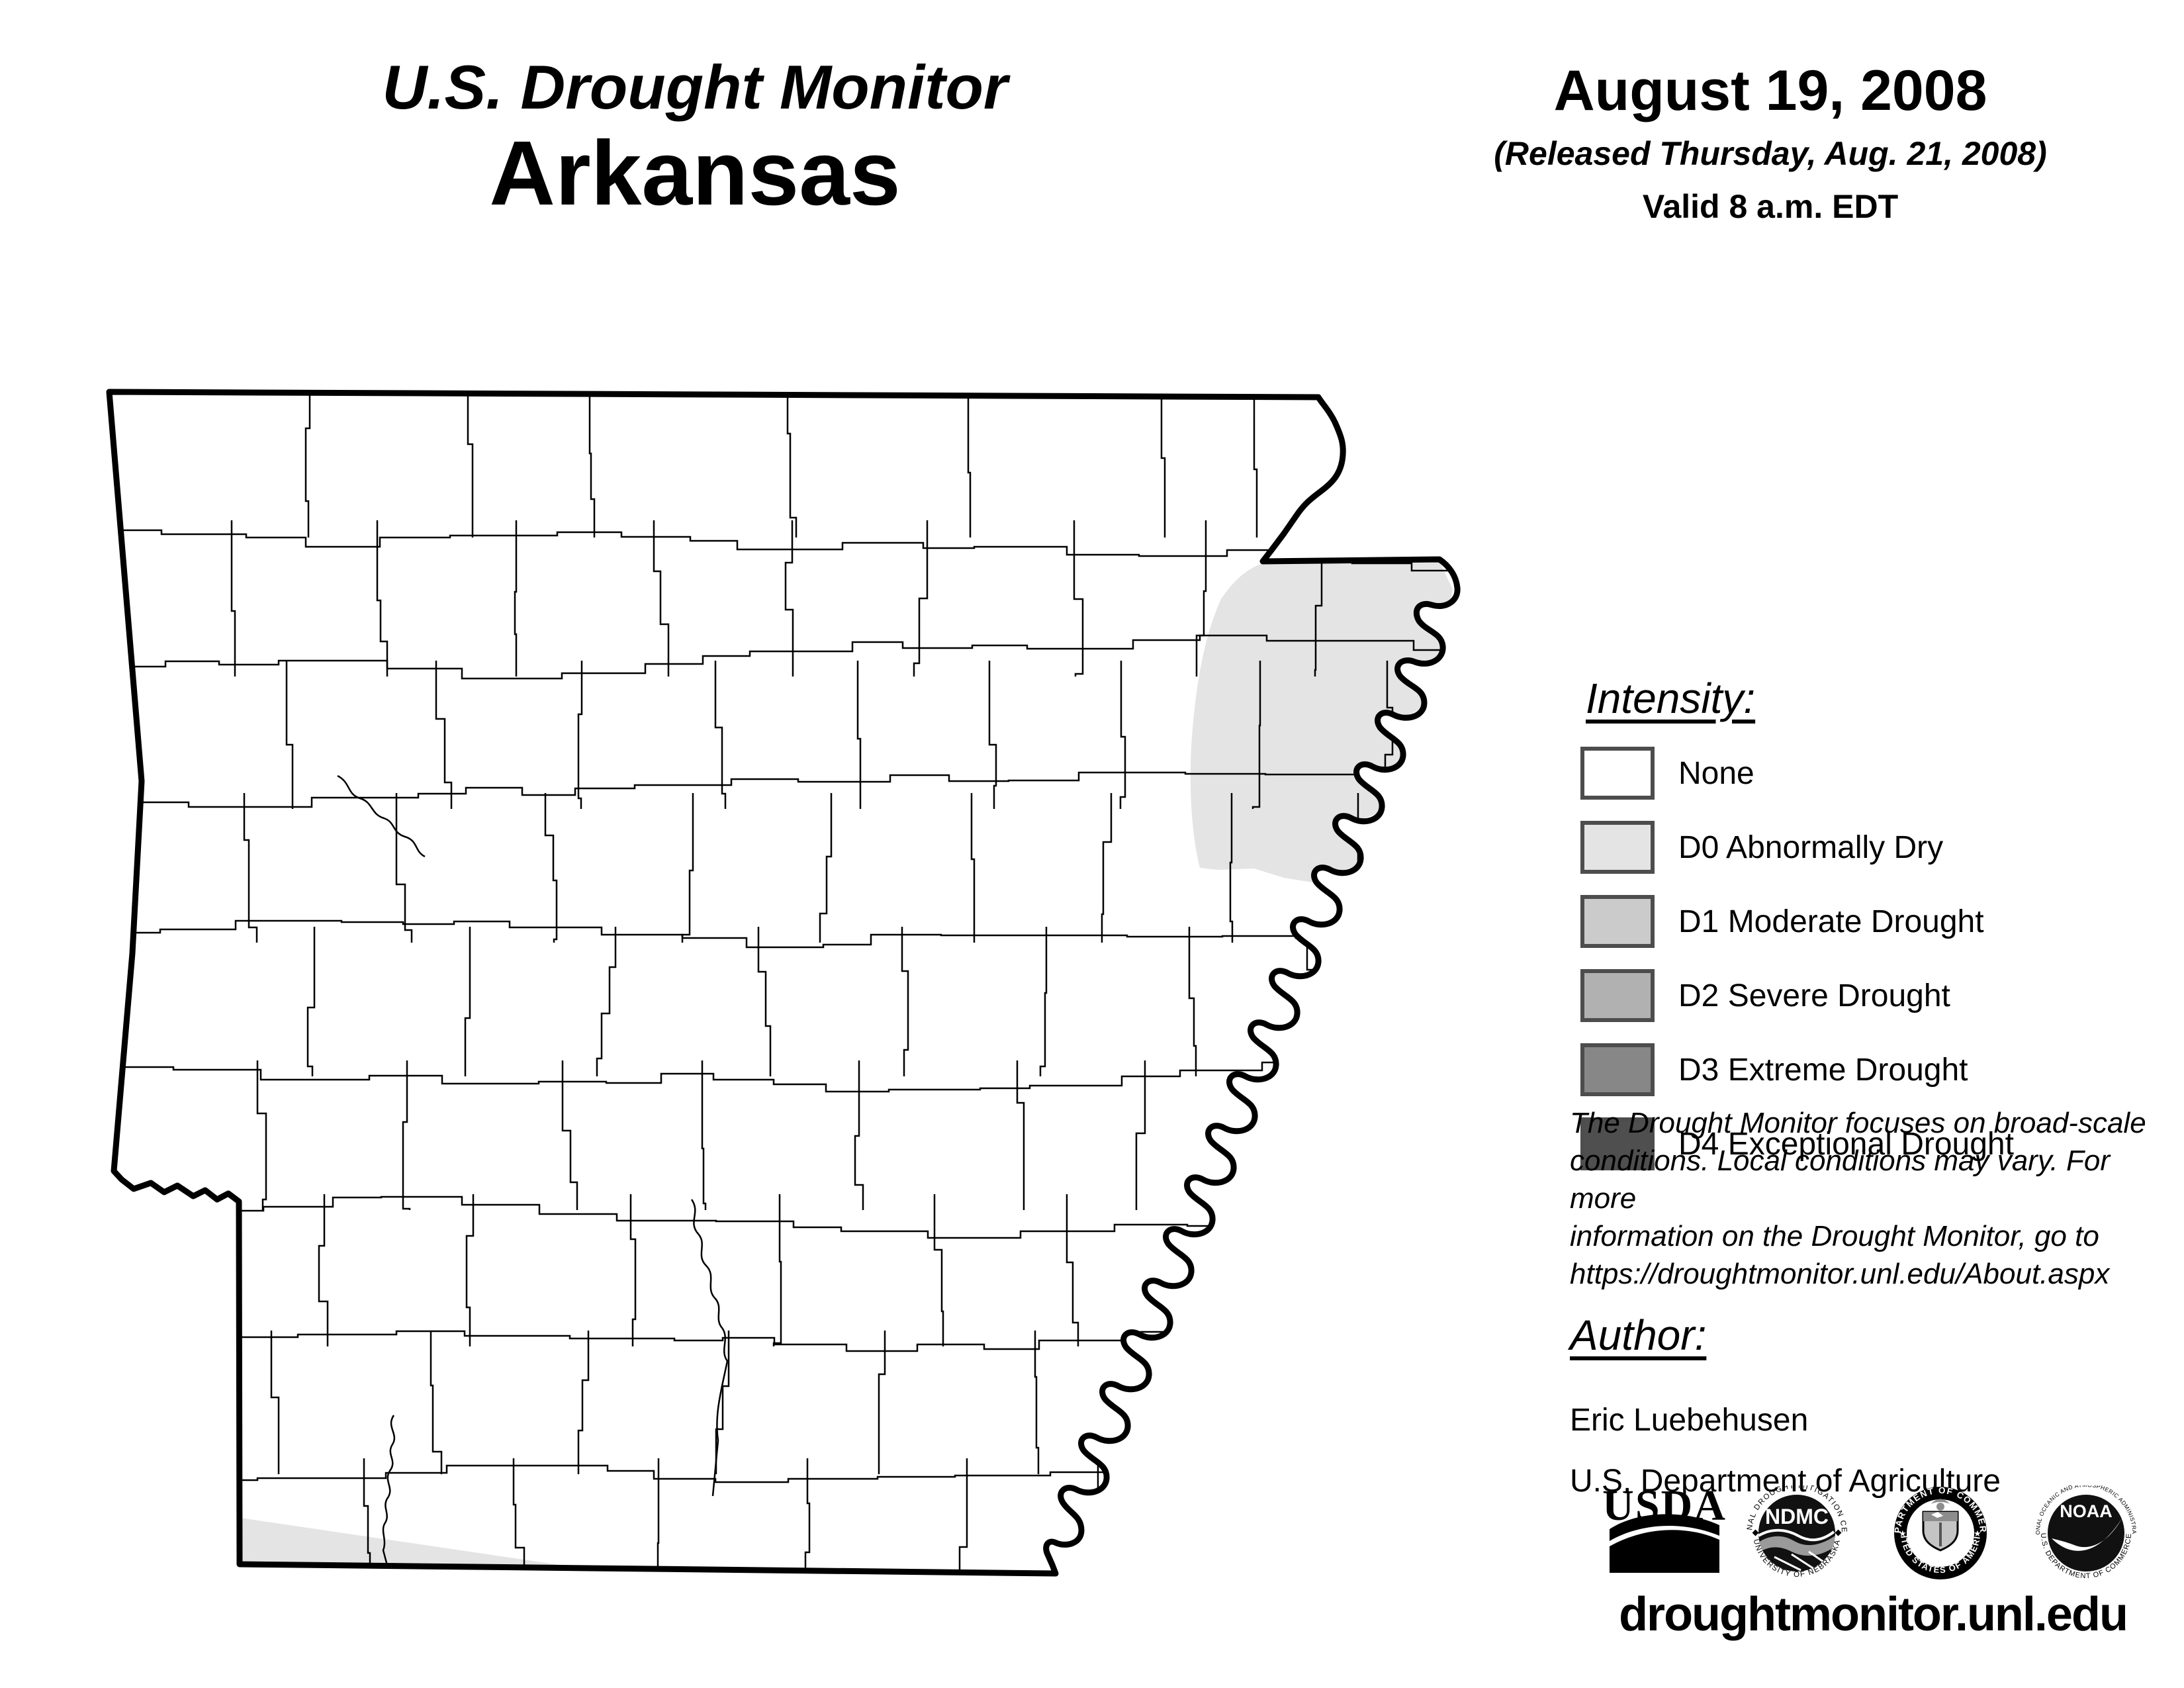  I want to click on legend-row-d2: D2 Severe Drought, so click(1797, 995).